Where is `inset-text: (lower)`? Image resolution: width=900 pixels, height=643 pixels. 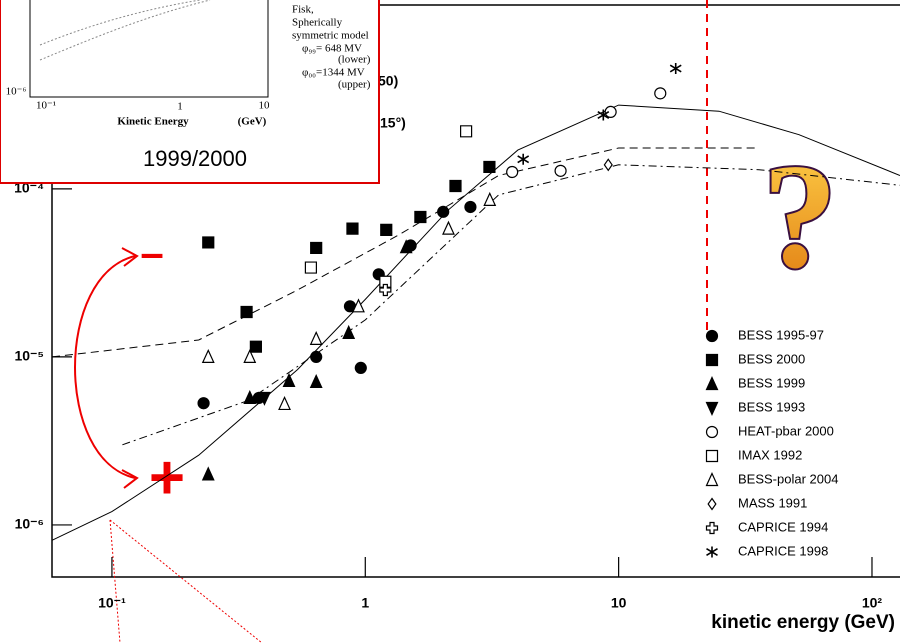 inset-text: (lower) is located at coordinates (354, 60).